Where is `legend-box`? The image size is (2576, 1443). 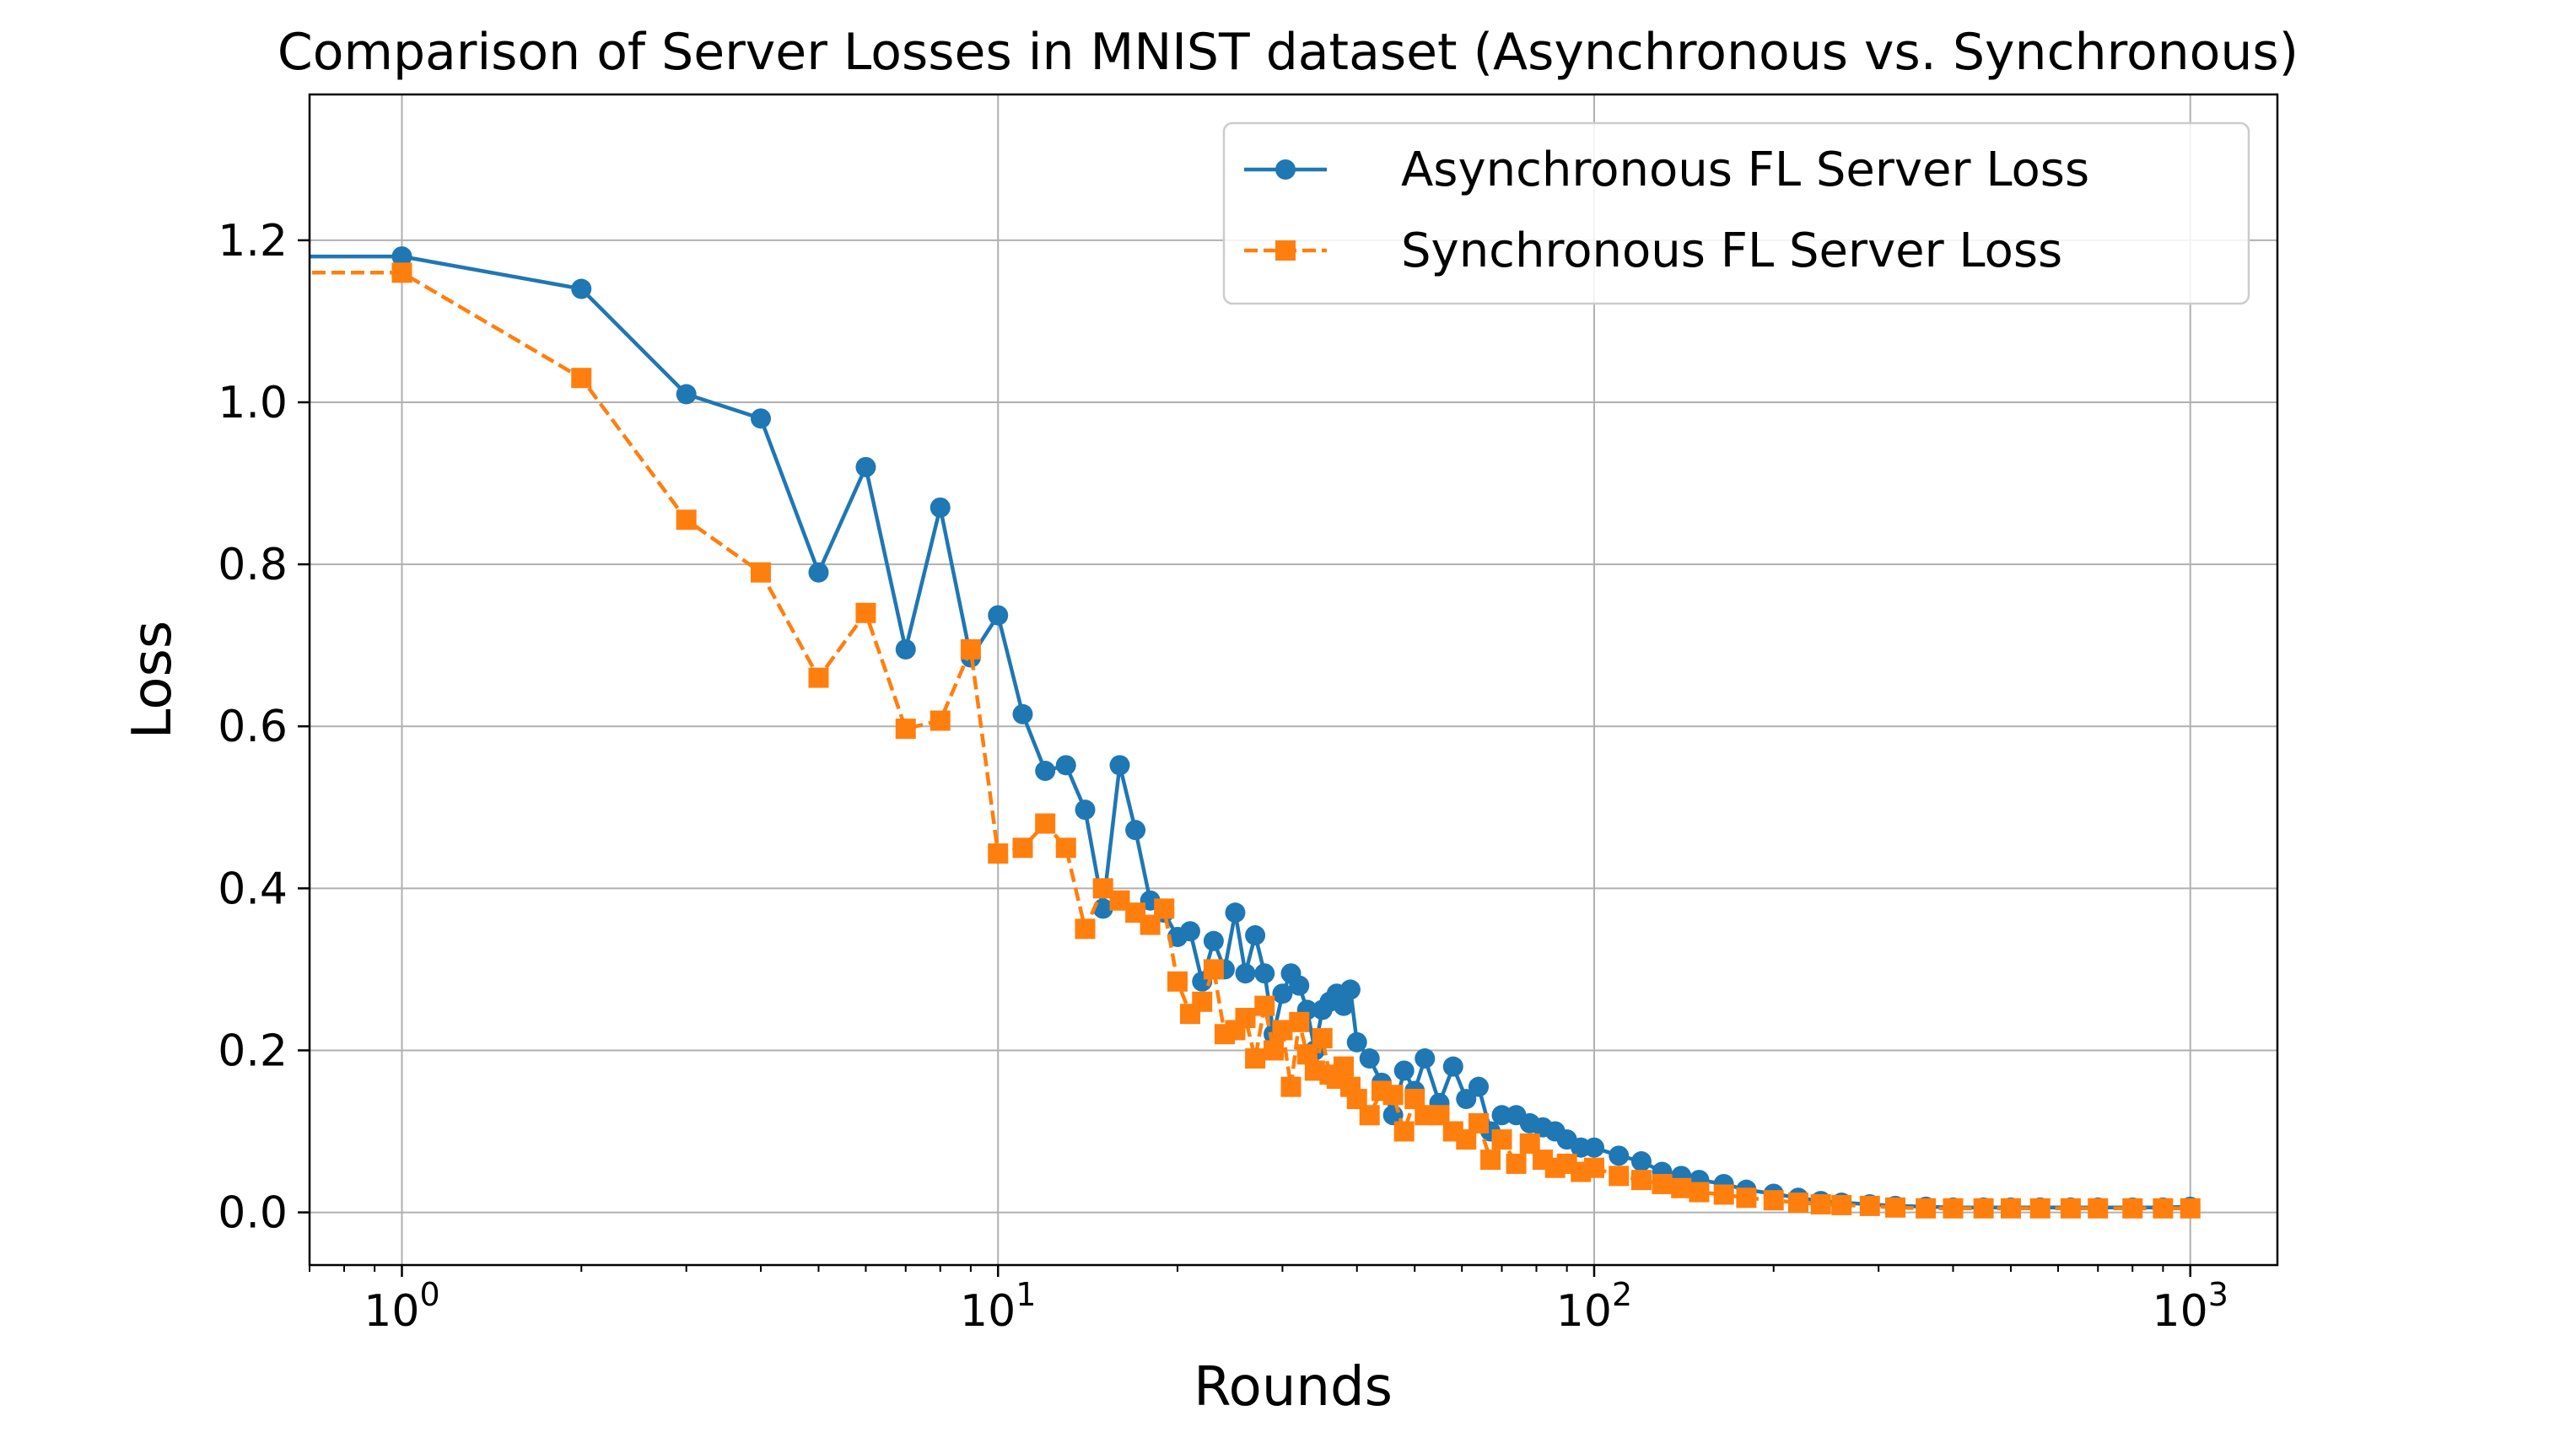
legend-box is located at coordinates (1736, 213).